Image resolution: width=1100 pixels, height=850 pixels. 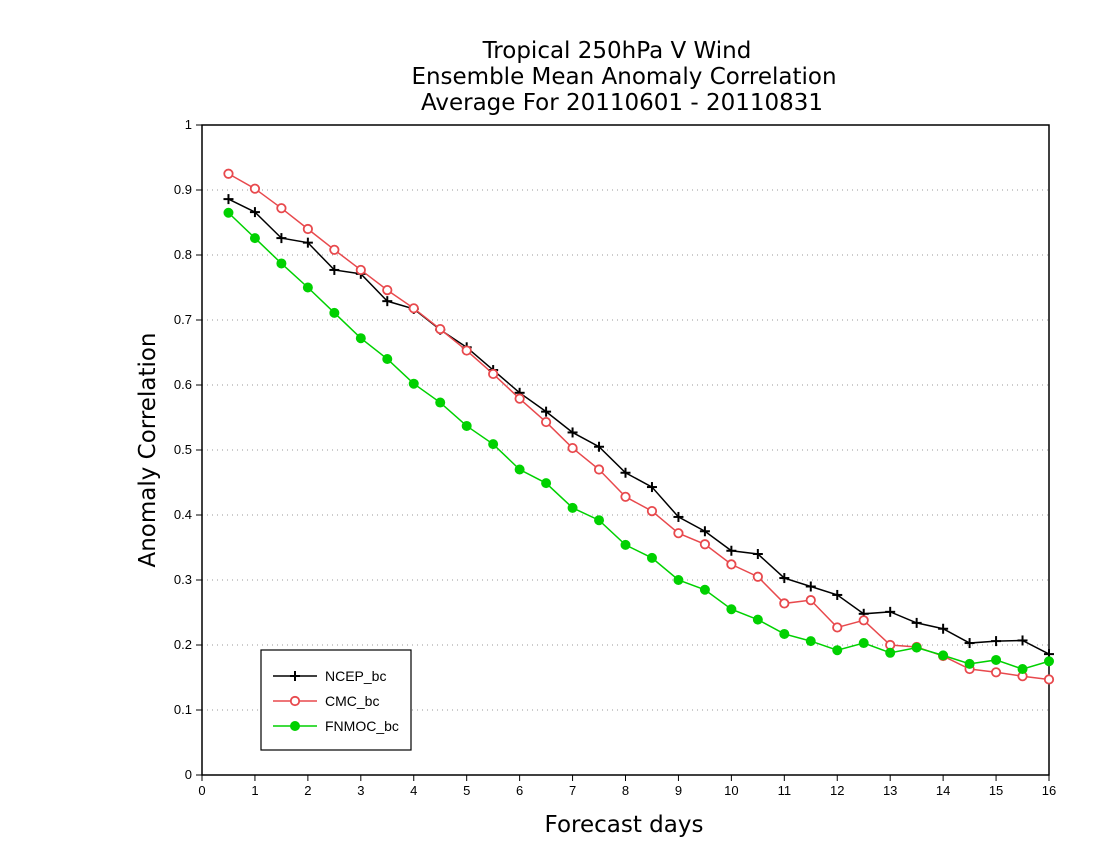 I want to click on x-tick-label: 13, so click(x=890, y=790).